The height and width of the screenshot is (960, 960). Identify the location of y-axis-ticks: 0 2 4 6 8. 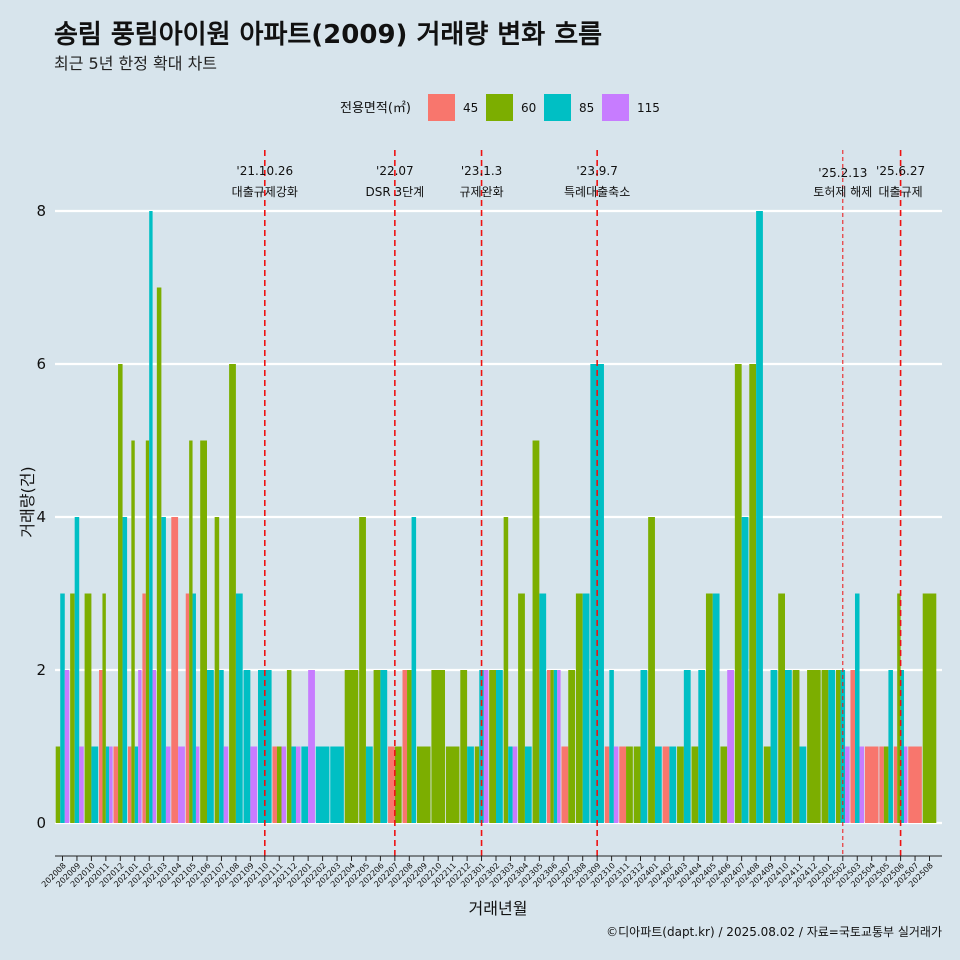
(41, 517).